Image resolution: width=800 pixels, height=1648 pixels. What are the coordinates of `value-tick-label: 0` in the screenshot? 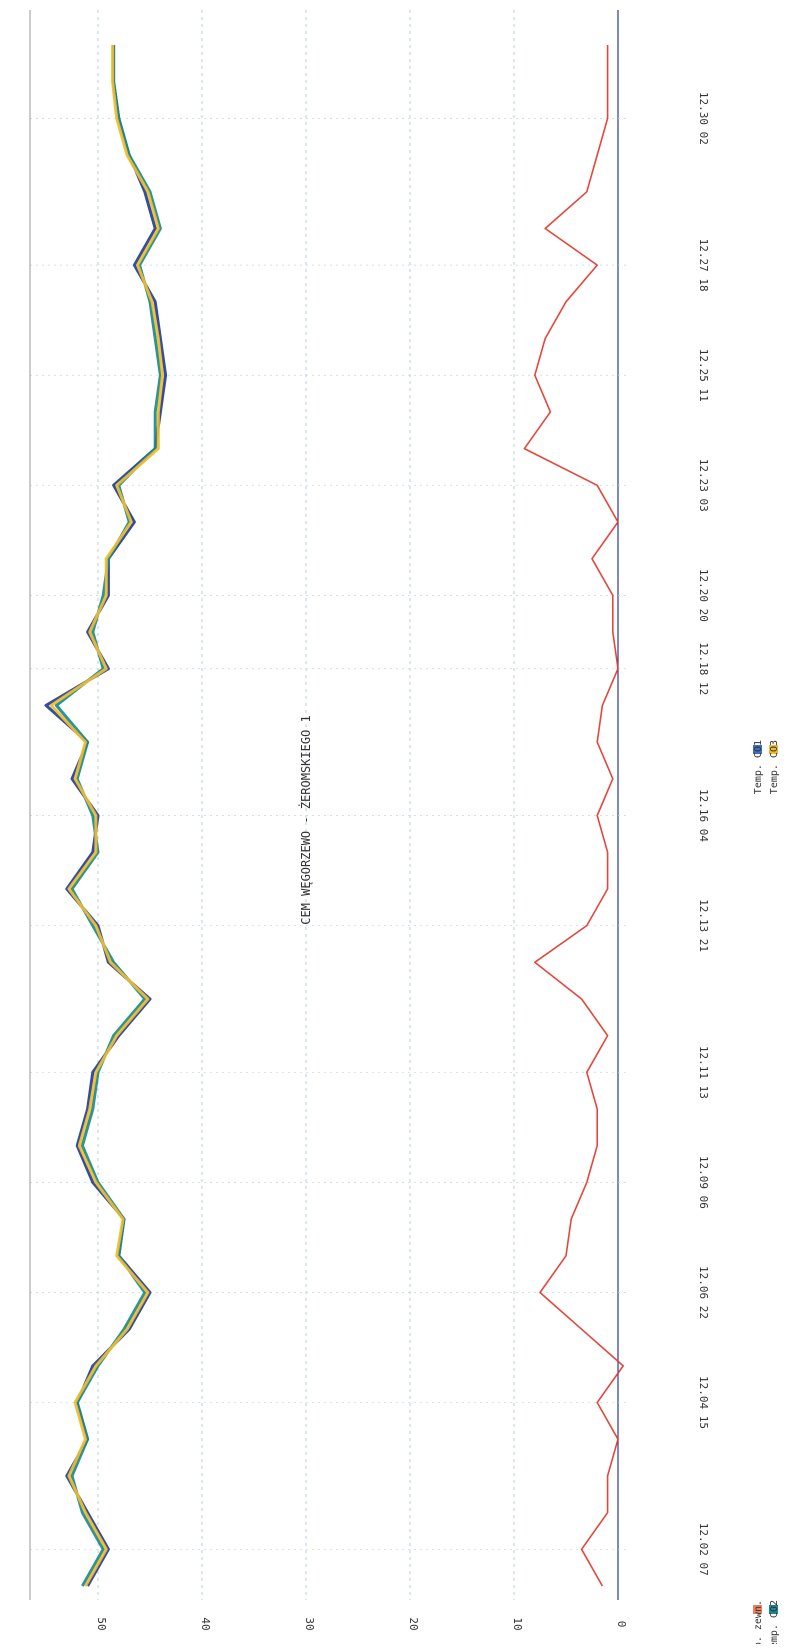 It's located at (621, 1624).